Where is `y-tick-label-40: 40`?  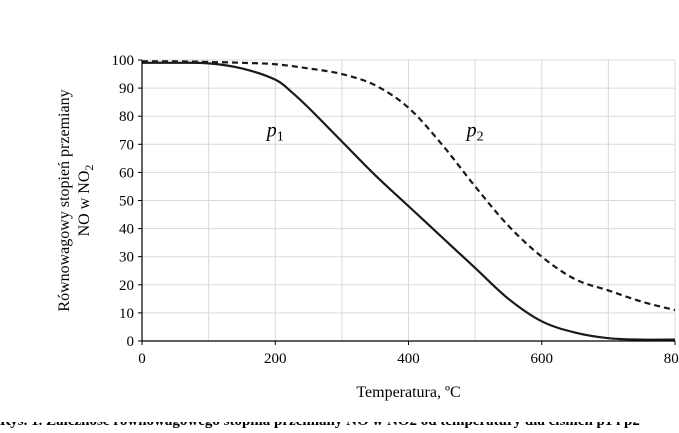 y-tick-label-40: 40 is located at coordinates (126, 230).